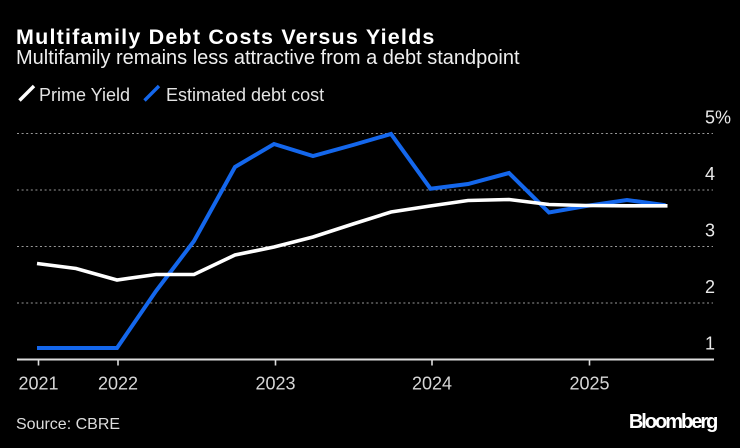  Describe the element at coordinates (589, 384) in the screenshot. I see `svg-text: 2025` at that location.